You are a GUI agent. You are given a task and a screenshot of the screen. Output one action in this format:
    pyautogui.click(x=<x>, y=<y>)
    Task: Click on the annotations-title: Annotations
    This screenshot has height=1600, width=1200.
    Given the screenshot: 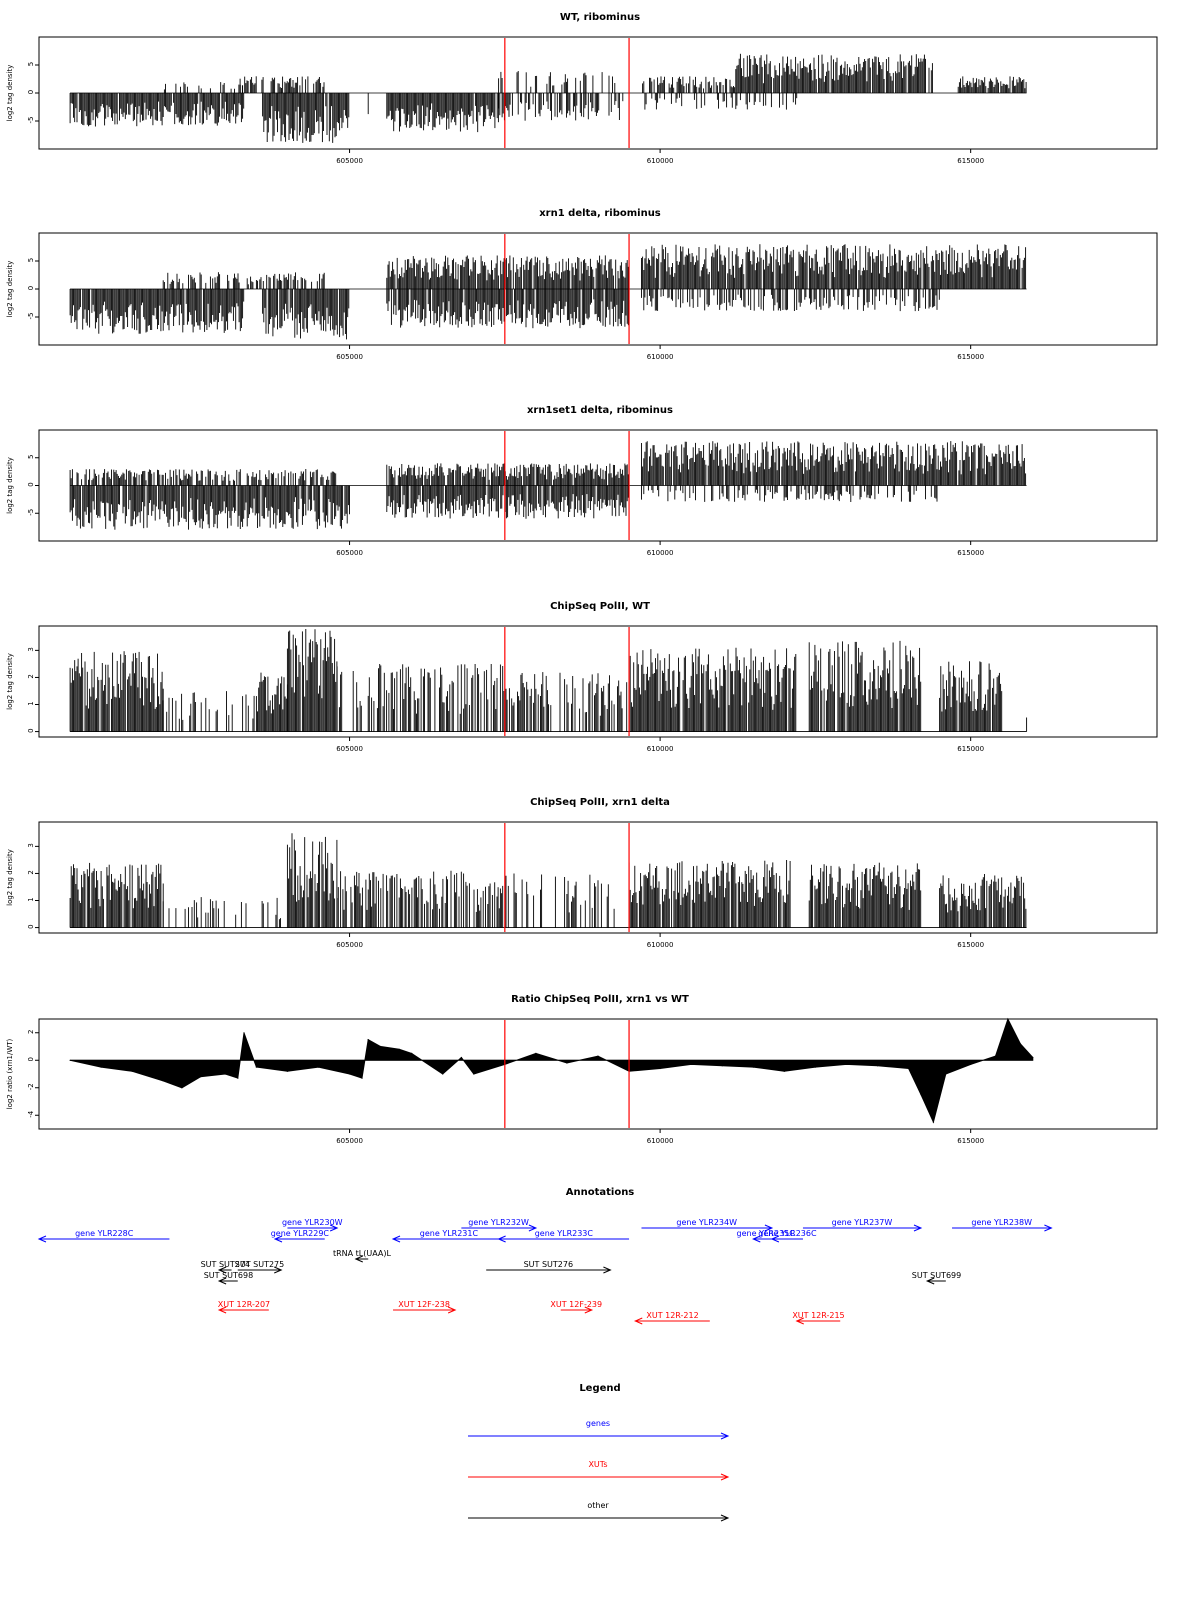 What is the action you would take?
    pyautogui.click(x=600, y=1192)
    